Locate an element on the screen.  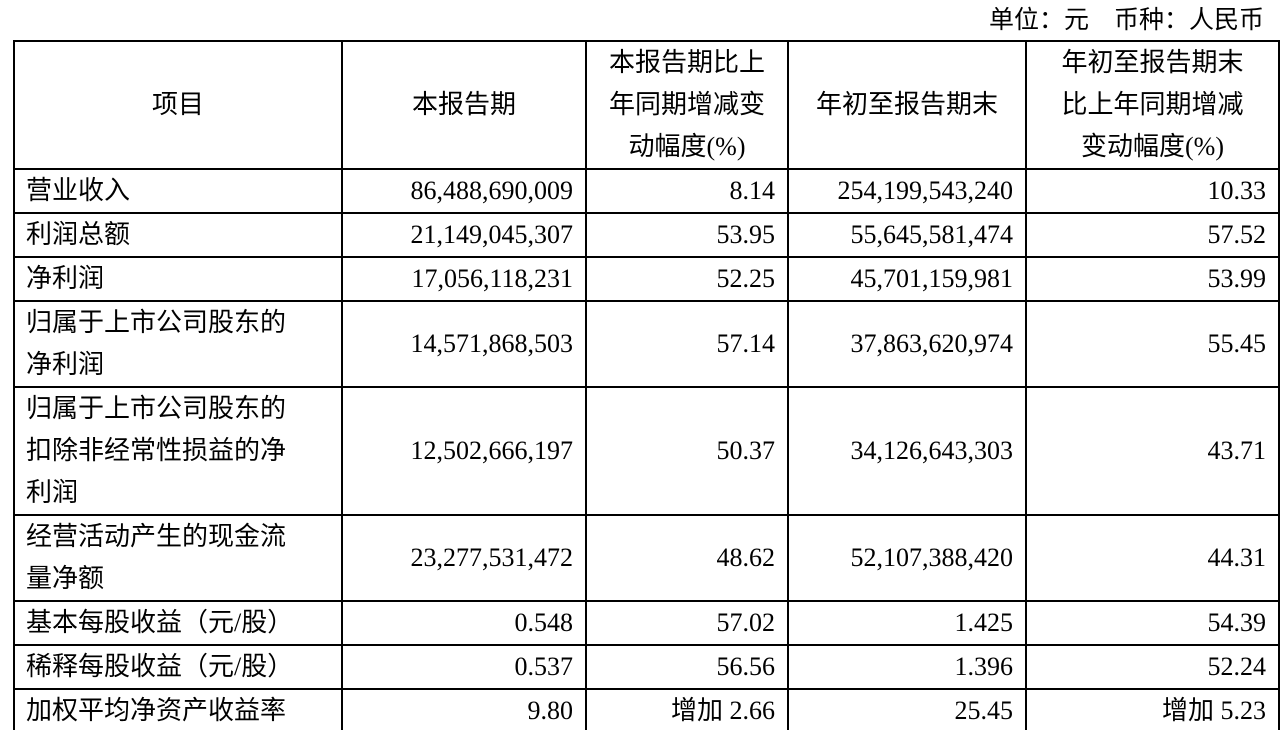
cell-ytd-yoy: 43.71 is located at coordinates (1152, 451).